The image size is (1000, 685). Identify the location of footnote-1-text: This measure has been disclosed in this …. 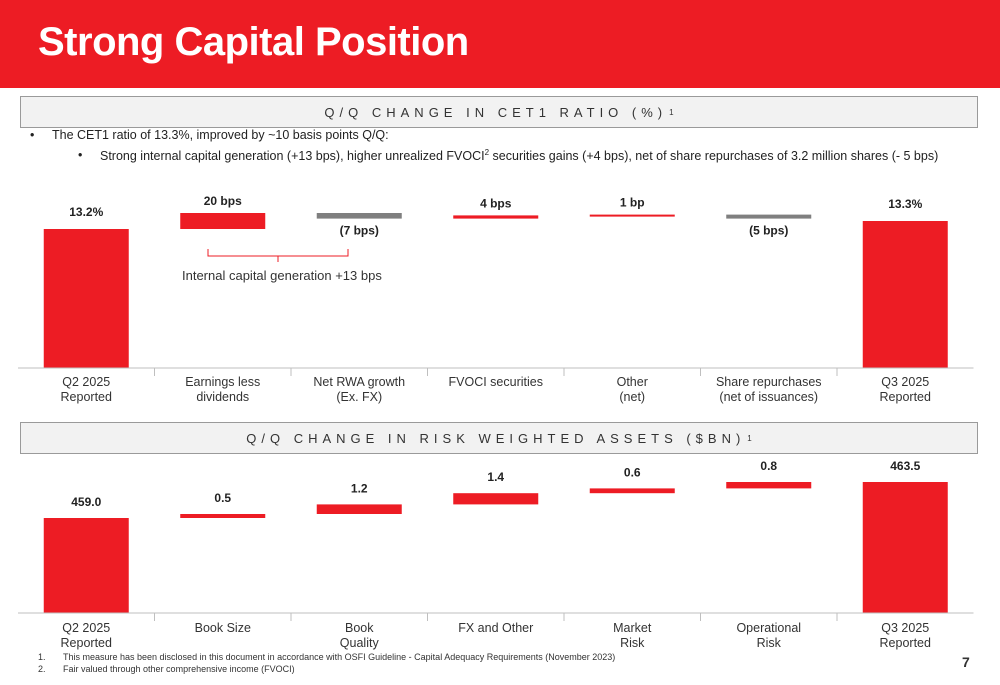
(339, 657).